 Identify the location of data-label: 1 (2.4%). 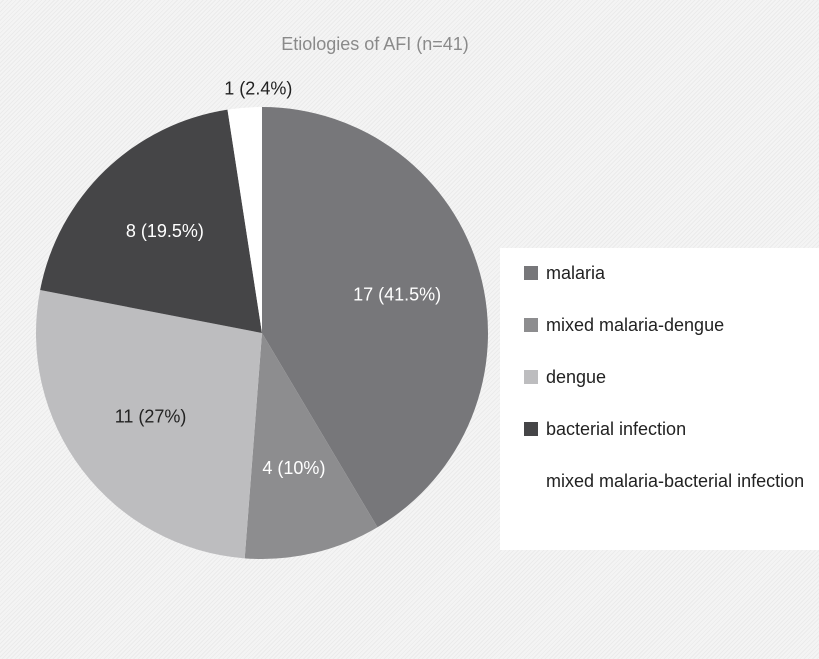
(258, 88).